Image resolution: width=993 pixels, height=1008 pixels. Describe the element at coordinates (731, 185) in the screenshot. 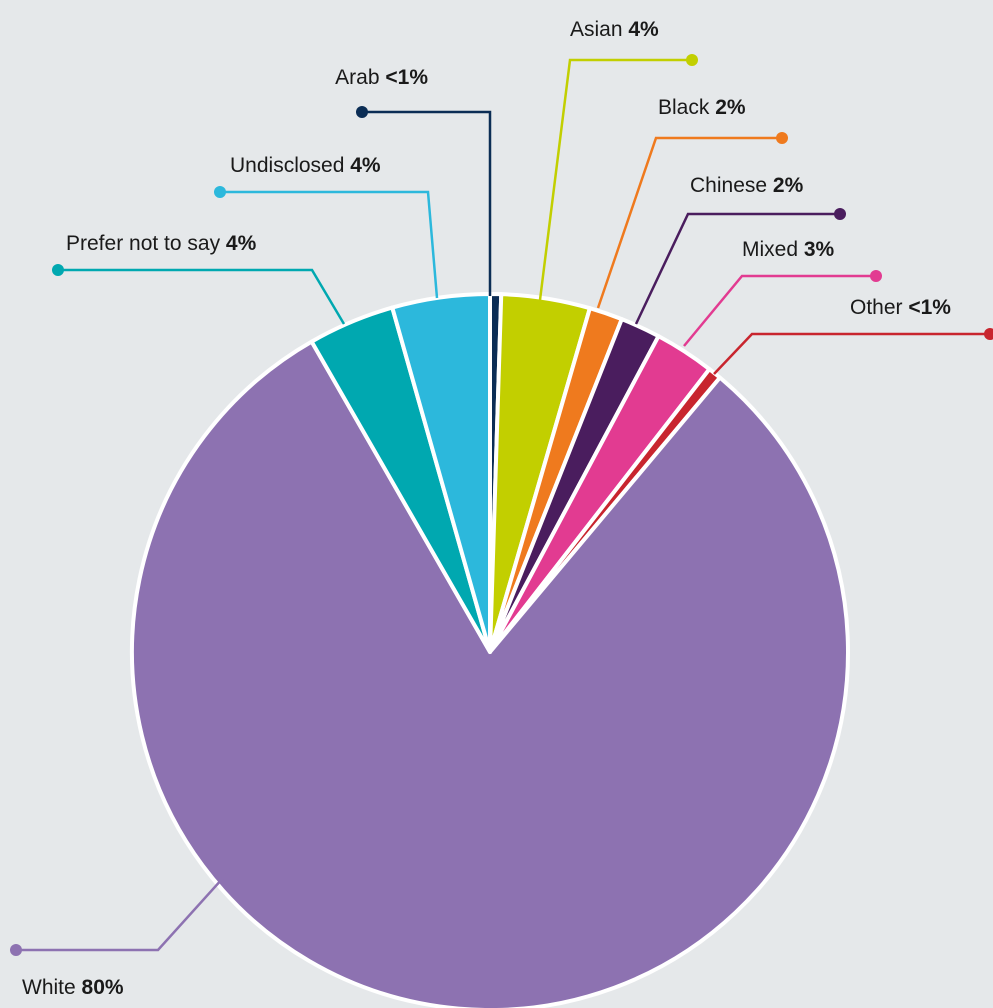

I see `slice-label-name: Chinese` at that location.